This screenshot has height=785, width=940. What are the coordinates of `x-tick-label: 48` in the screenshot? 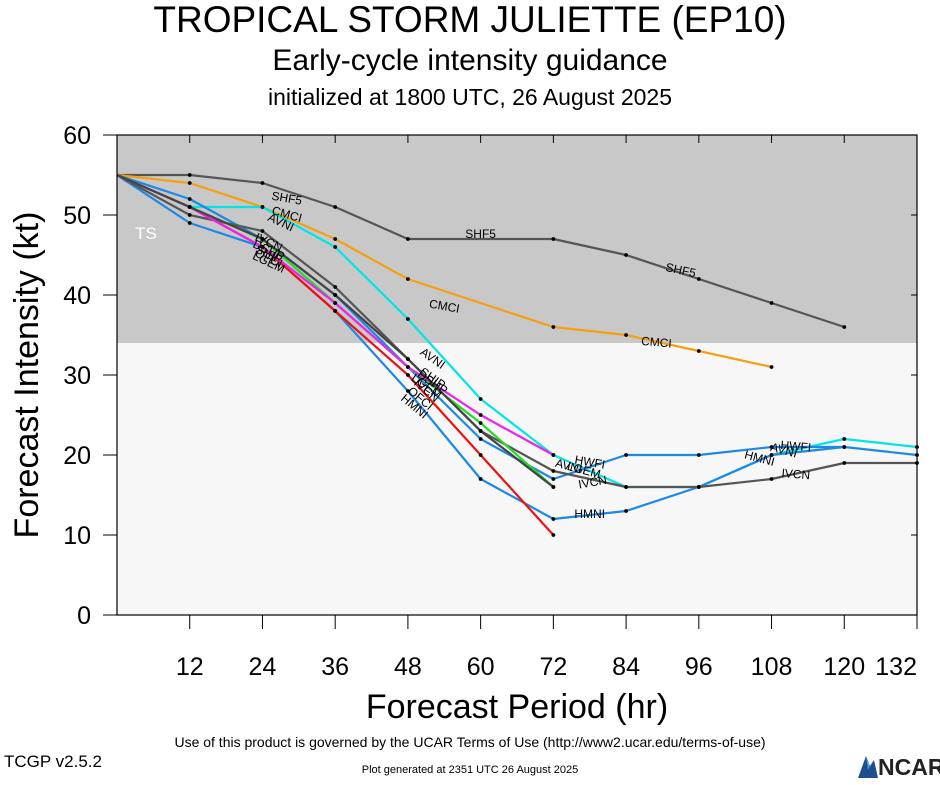 It's located at (408, 667).